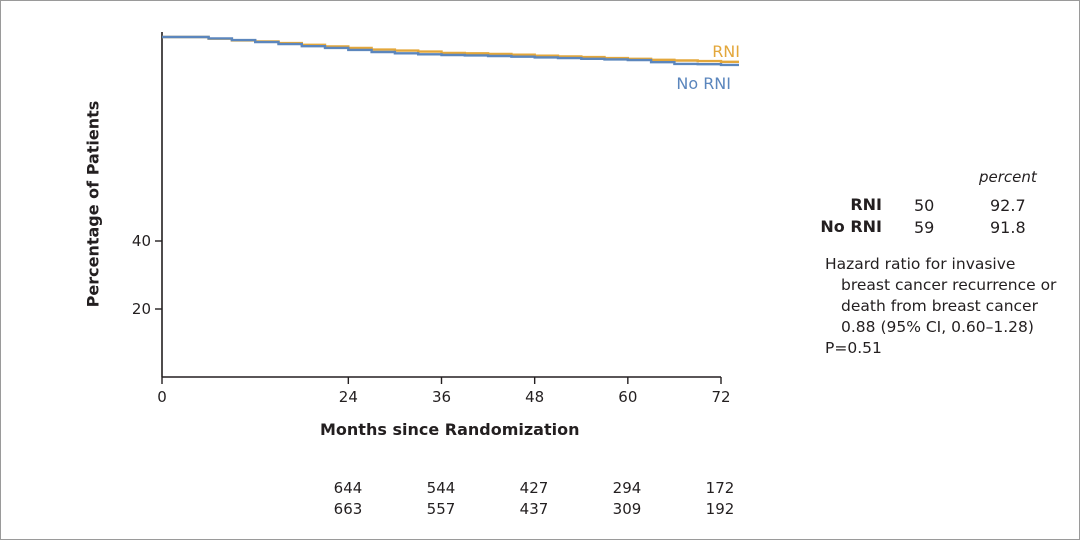 This screenshot has width=1080, height=540. Describe the element at coordinates (924, 227) in the screenshot. I see `table-row-no-rni-events: 59` at that location.